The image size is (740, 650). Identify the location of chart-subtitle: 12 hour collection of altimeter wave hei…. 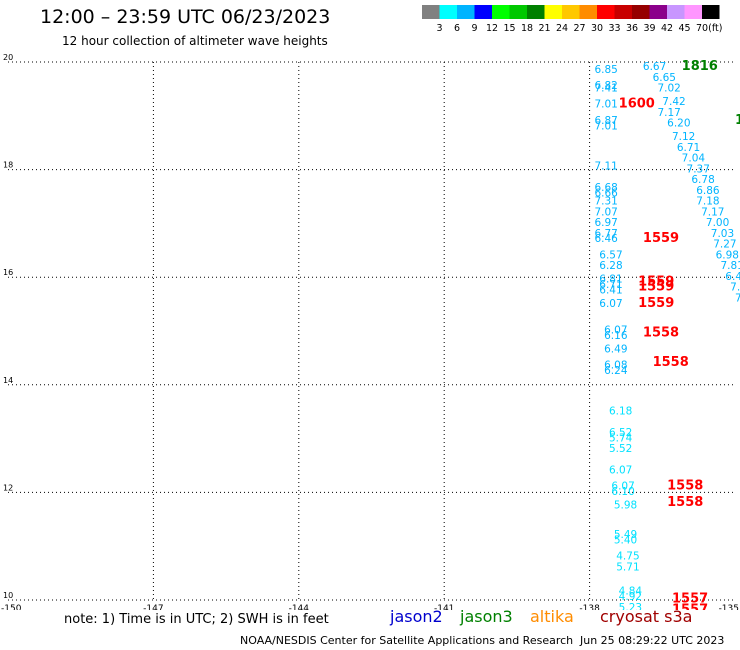
(195, 41).